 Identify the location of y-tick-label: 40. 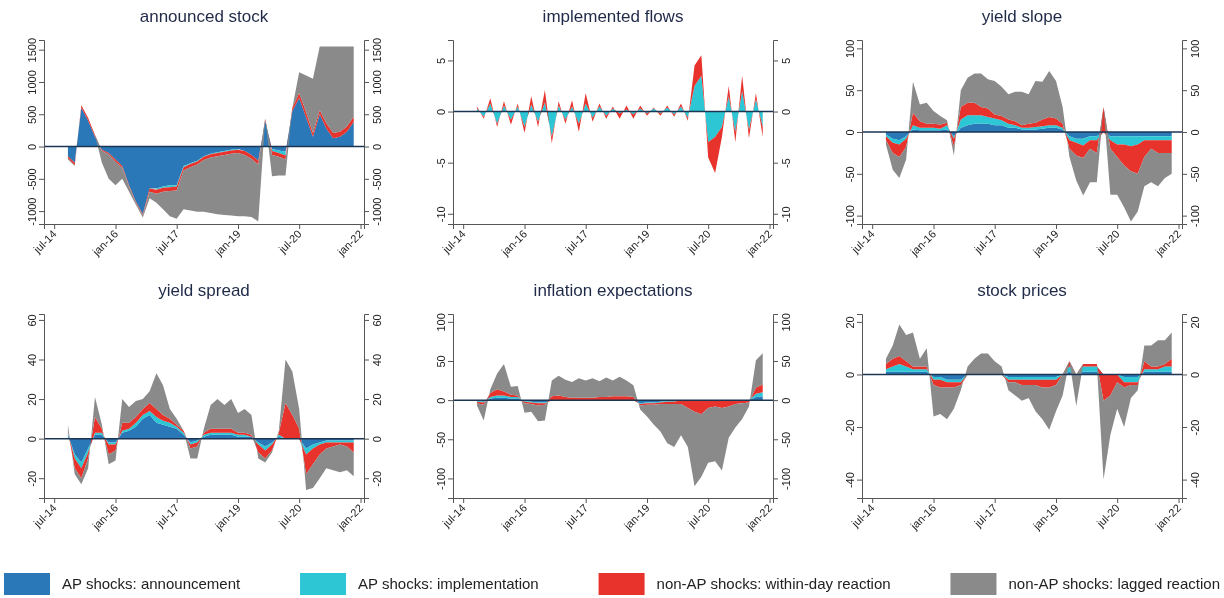
(32, 360).